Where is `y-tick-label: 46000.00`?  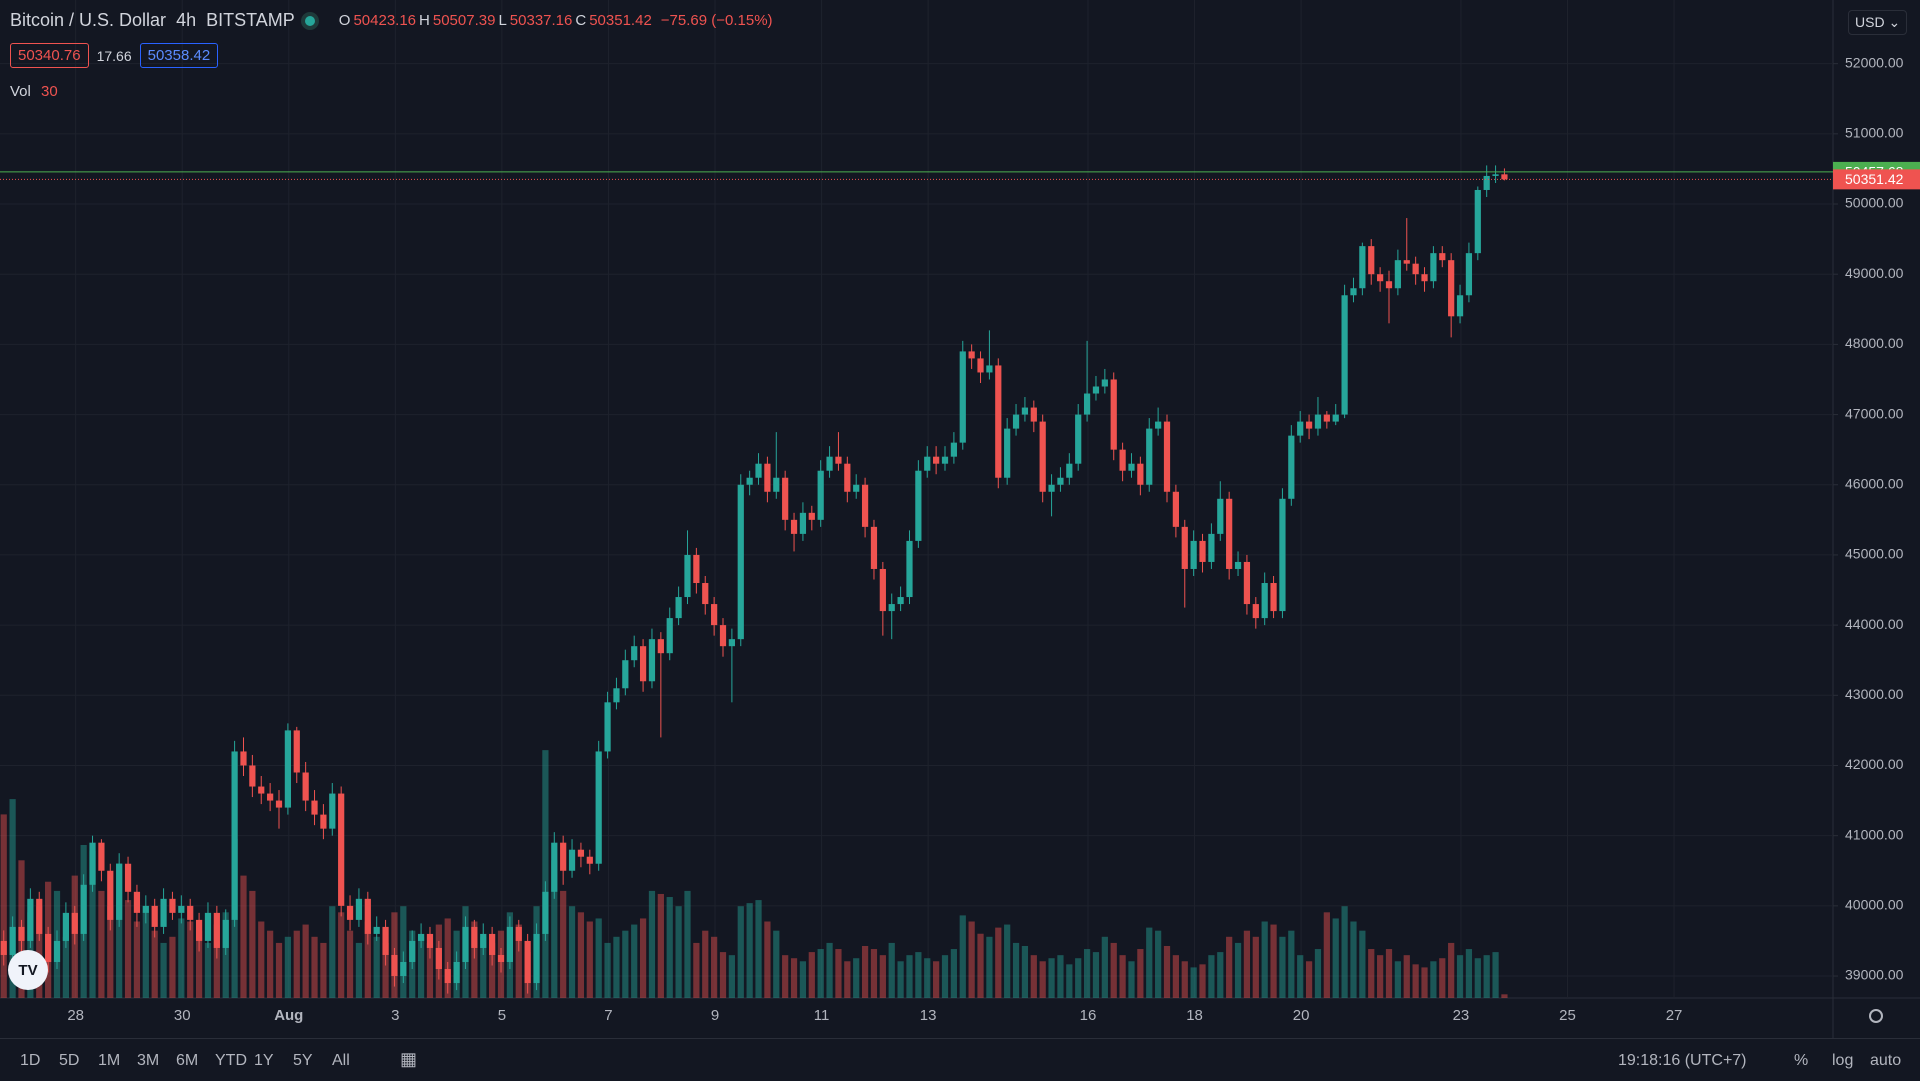 y-tick-label: 46000.00 is located at coordinates (1874, 483).